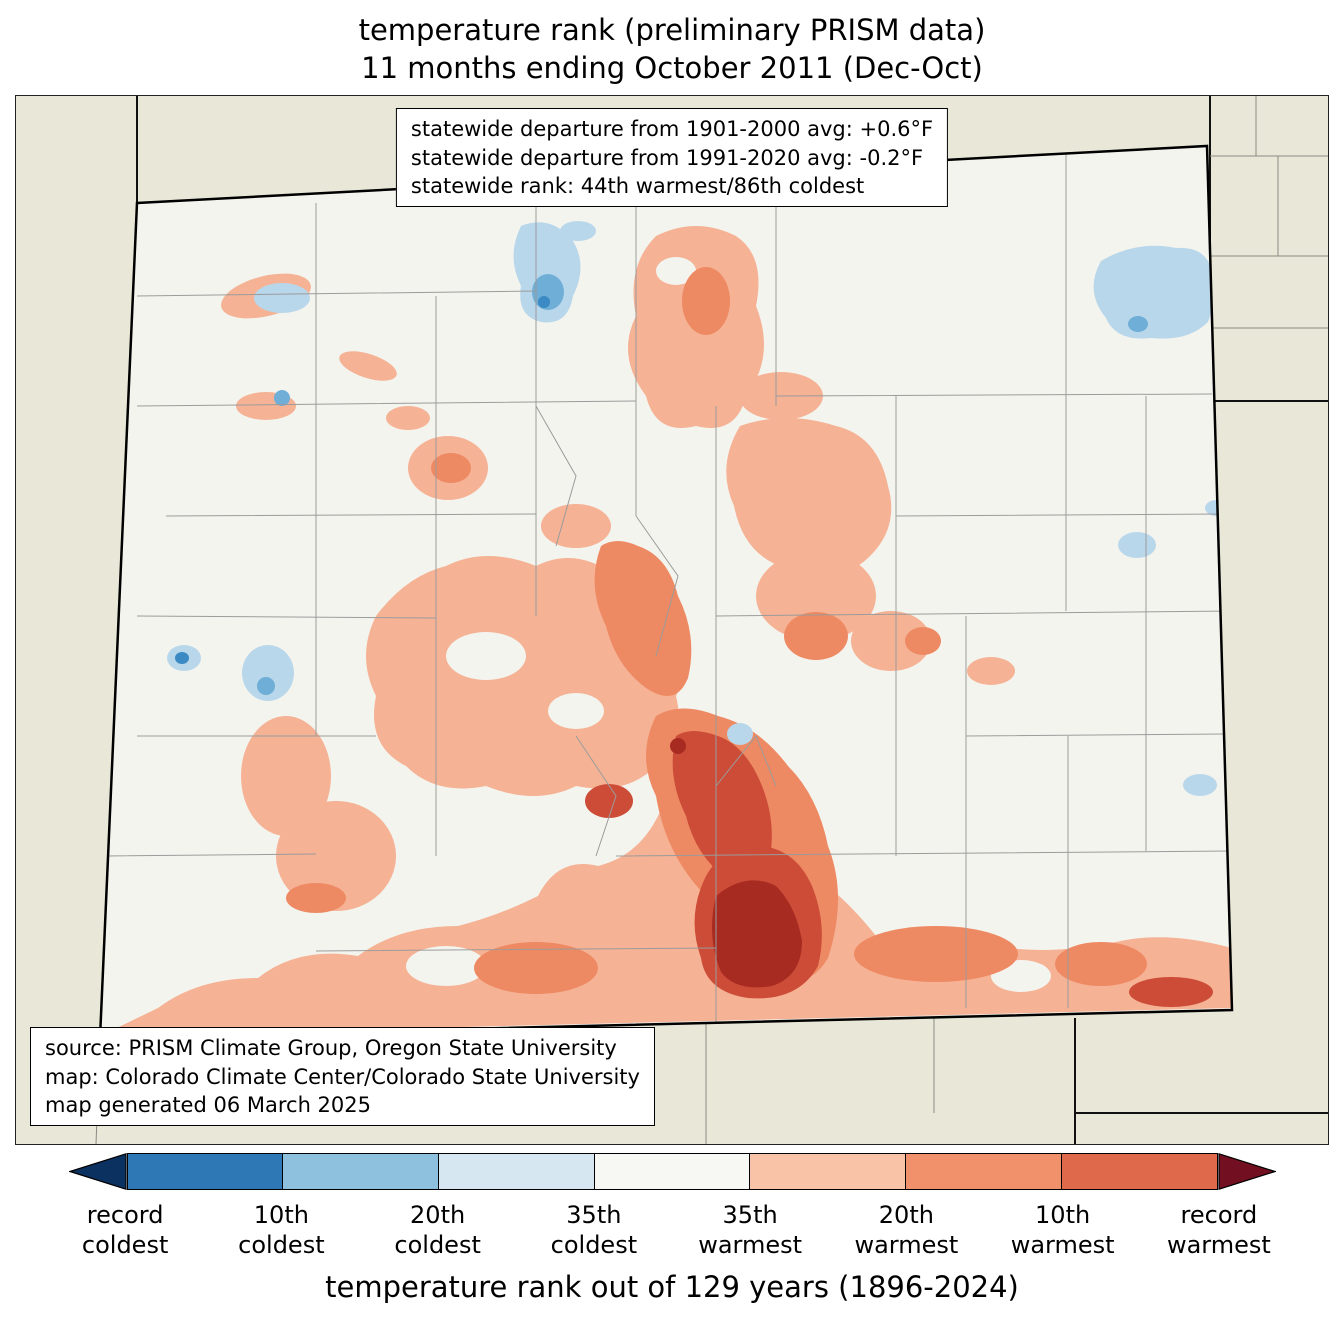 This screenshot has width=1344, height=1332. I want to click on colorbar-segment-middle, so click(672, 1172).